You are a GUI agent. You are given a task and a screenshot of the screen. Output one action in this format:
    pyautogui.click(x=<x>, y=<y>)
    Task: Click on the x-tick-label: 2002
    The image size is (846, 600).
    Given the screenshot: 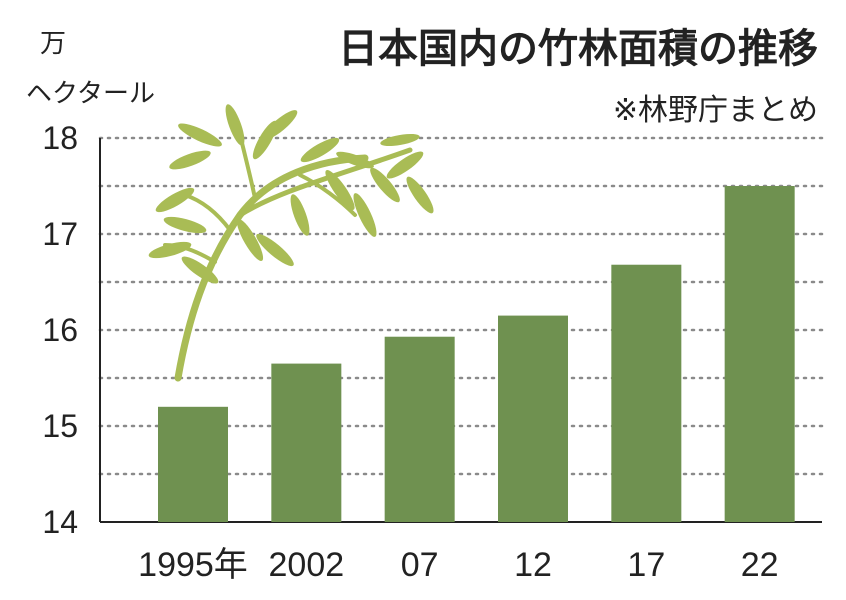 What is the action you would take?
    pyautogui.click(x=307, y=565)
    